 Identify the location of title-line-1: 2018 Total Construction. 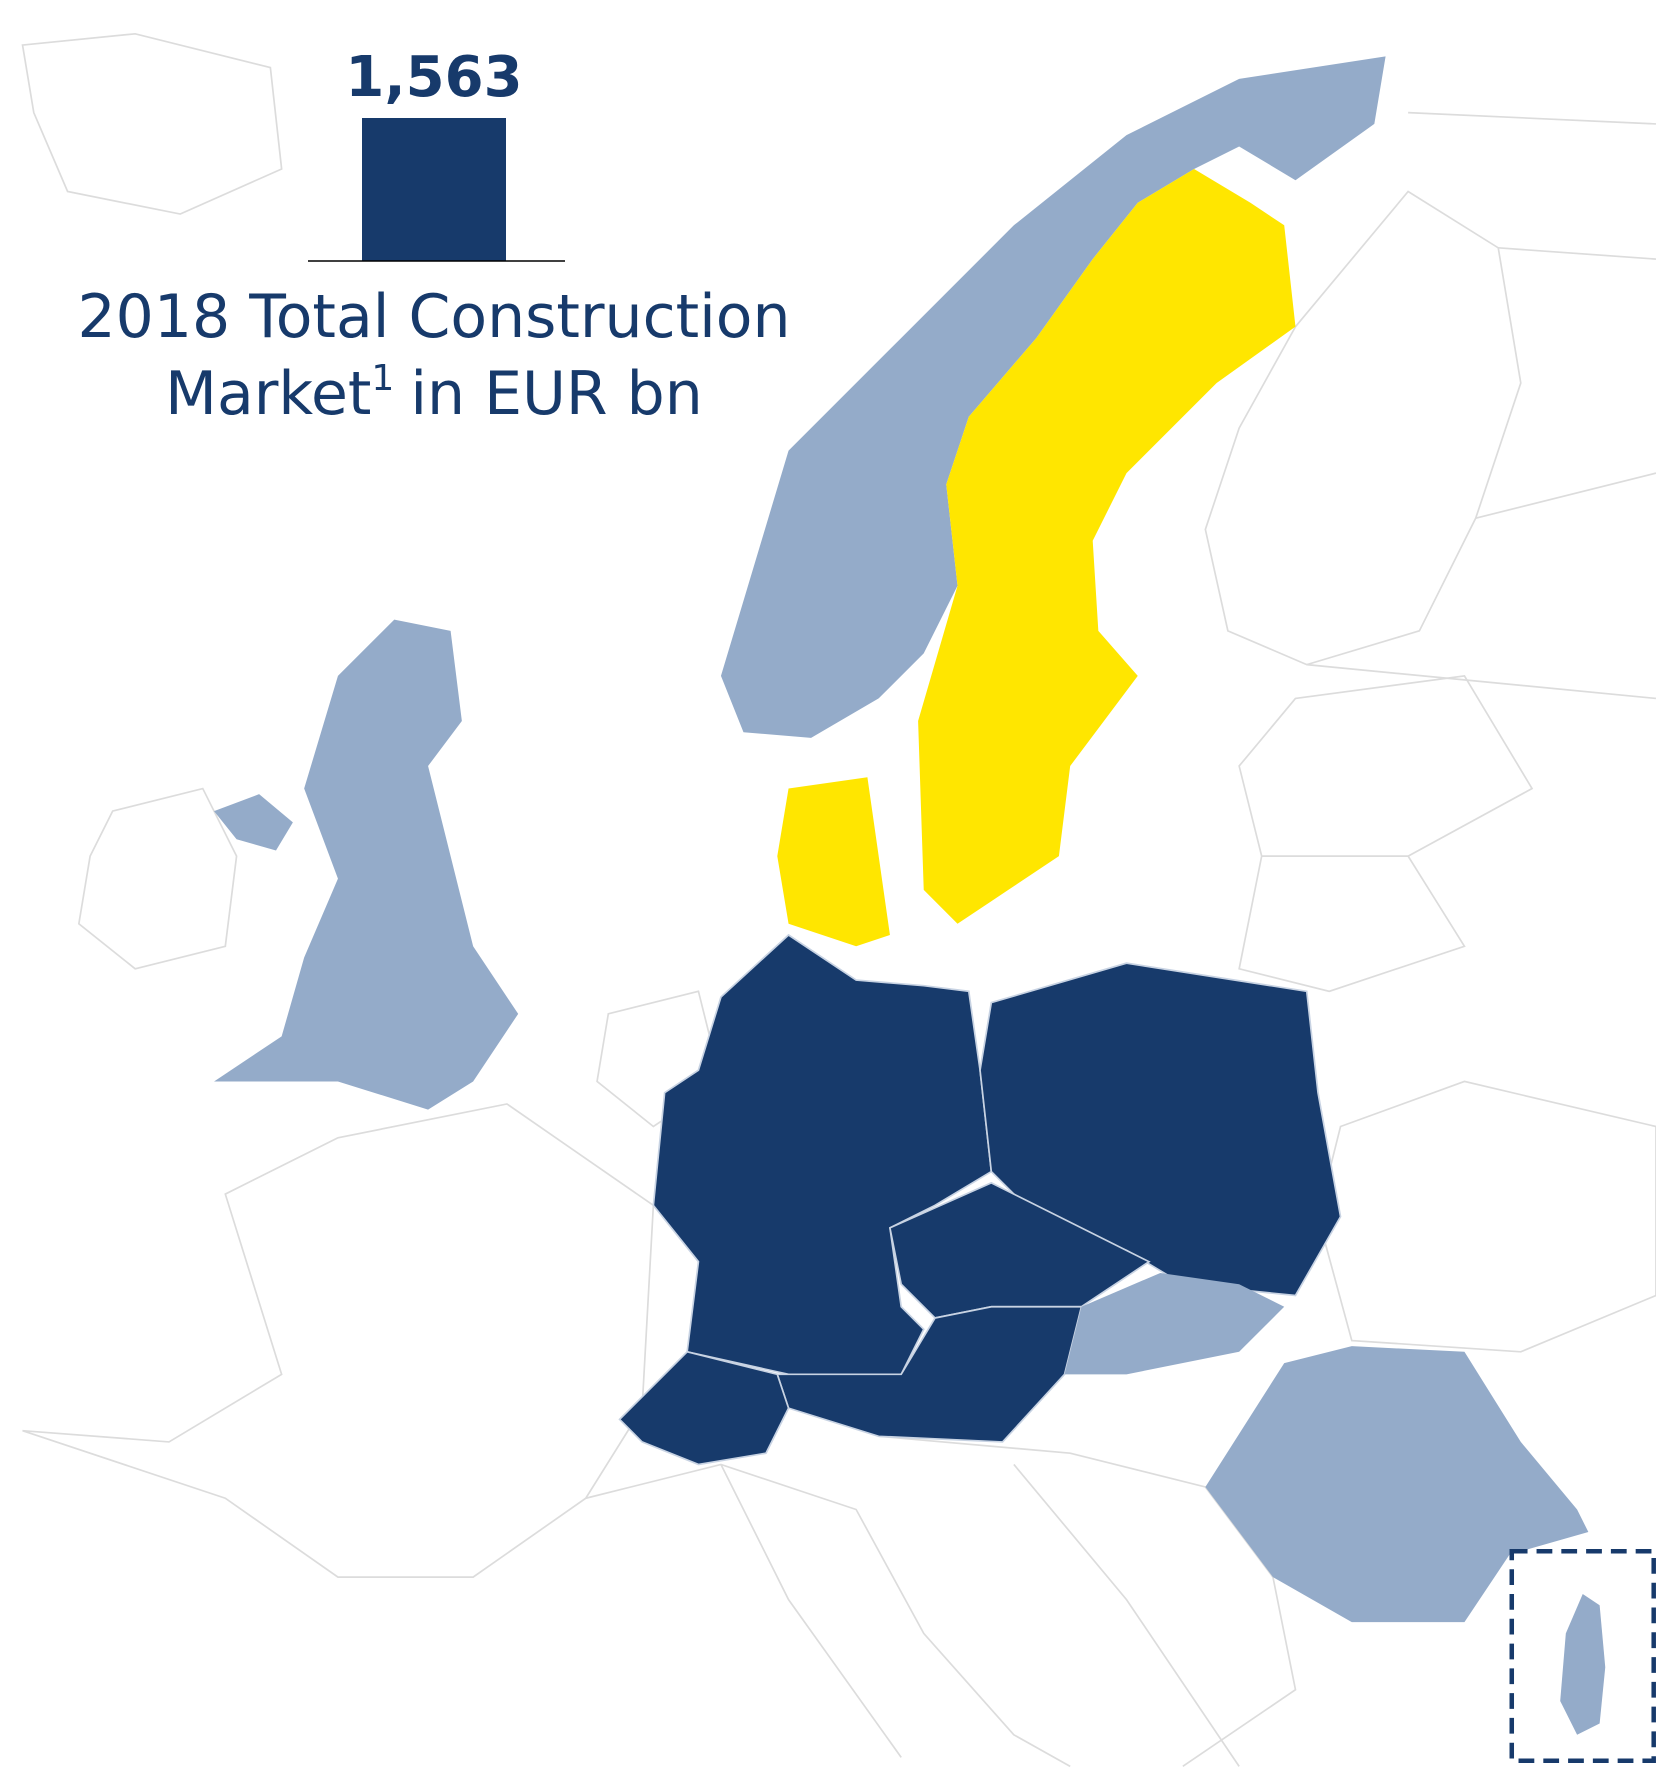
(434, 317).